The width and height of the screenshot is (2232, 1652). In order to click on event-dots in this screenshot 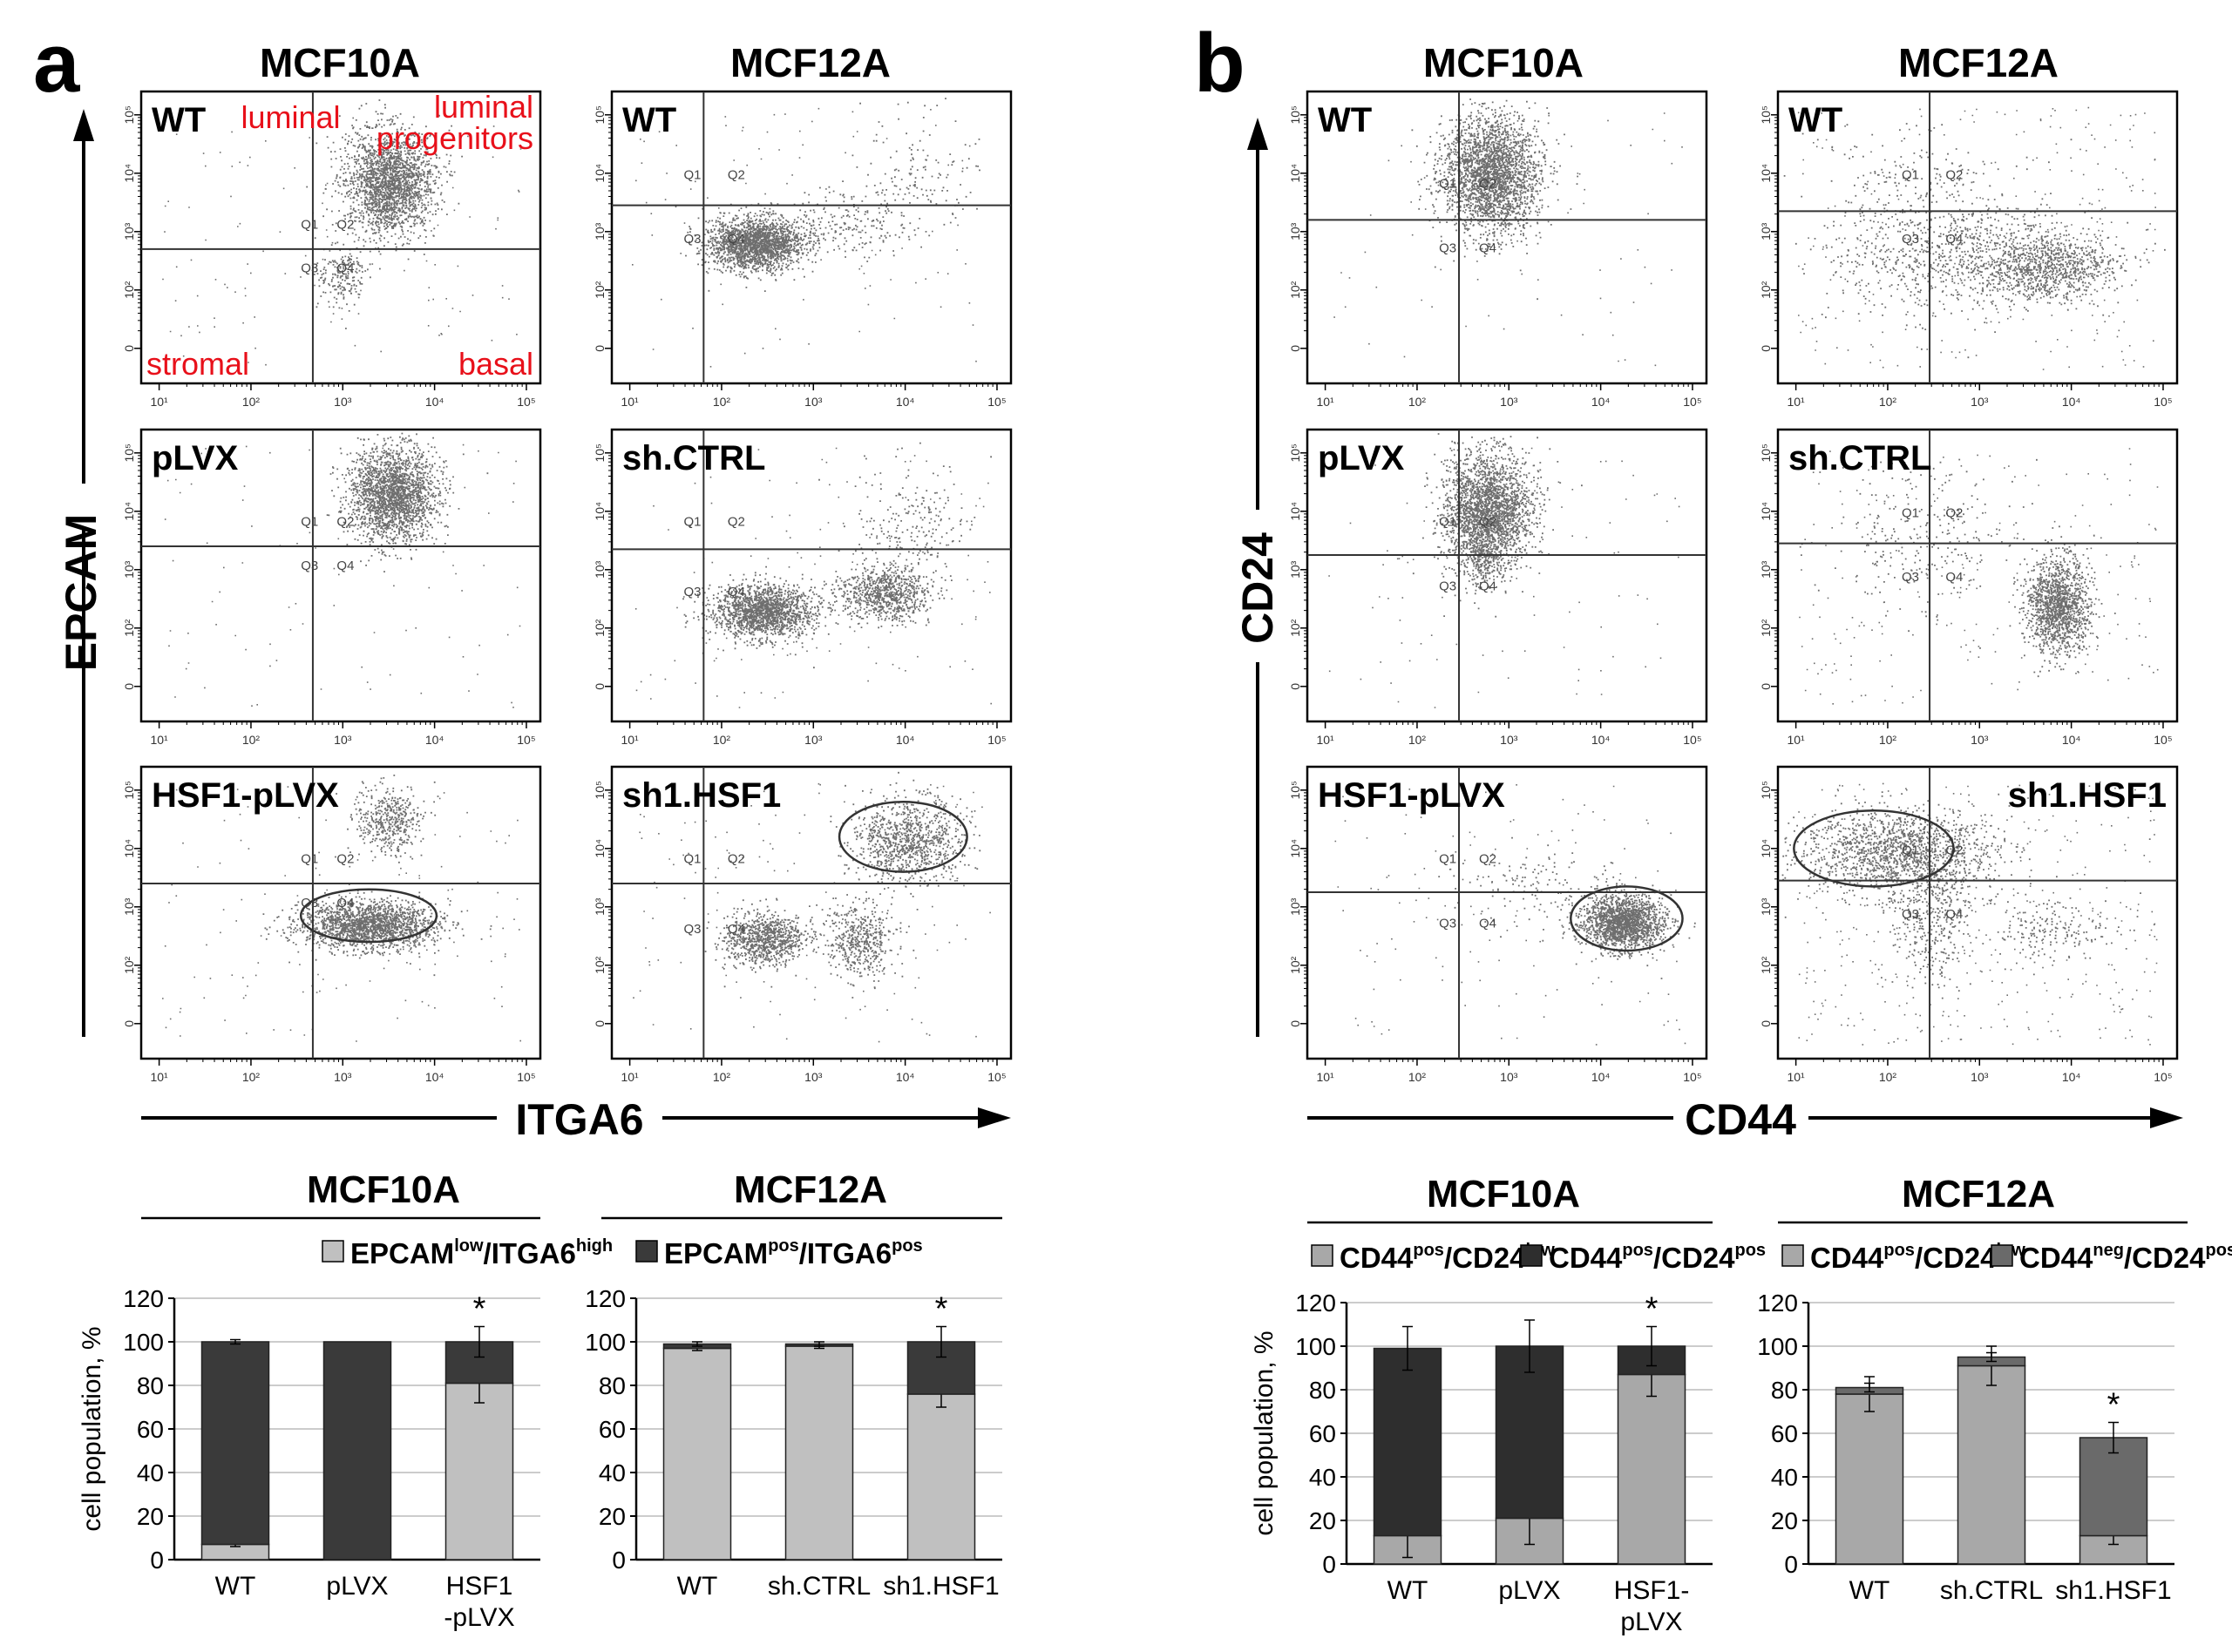, I will do `click(342, 232)`.